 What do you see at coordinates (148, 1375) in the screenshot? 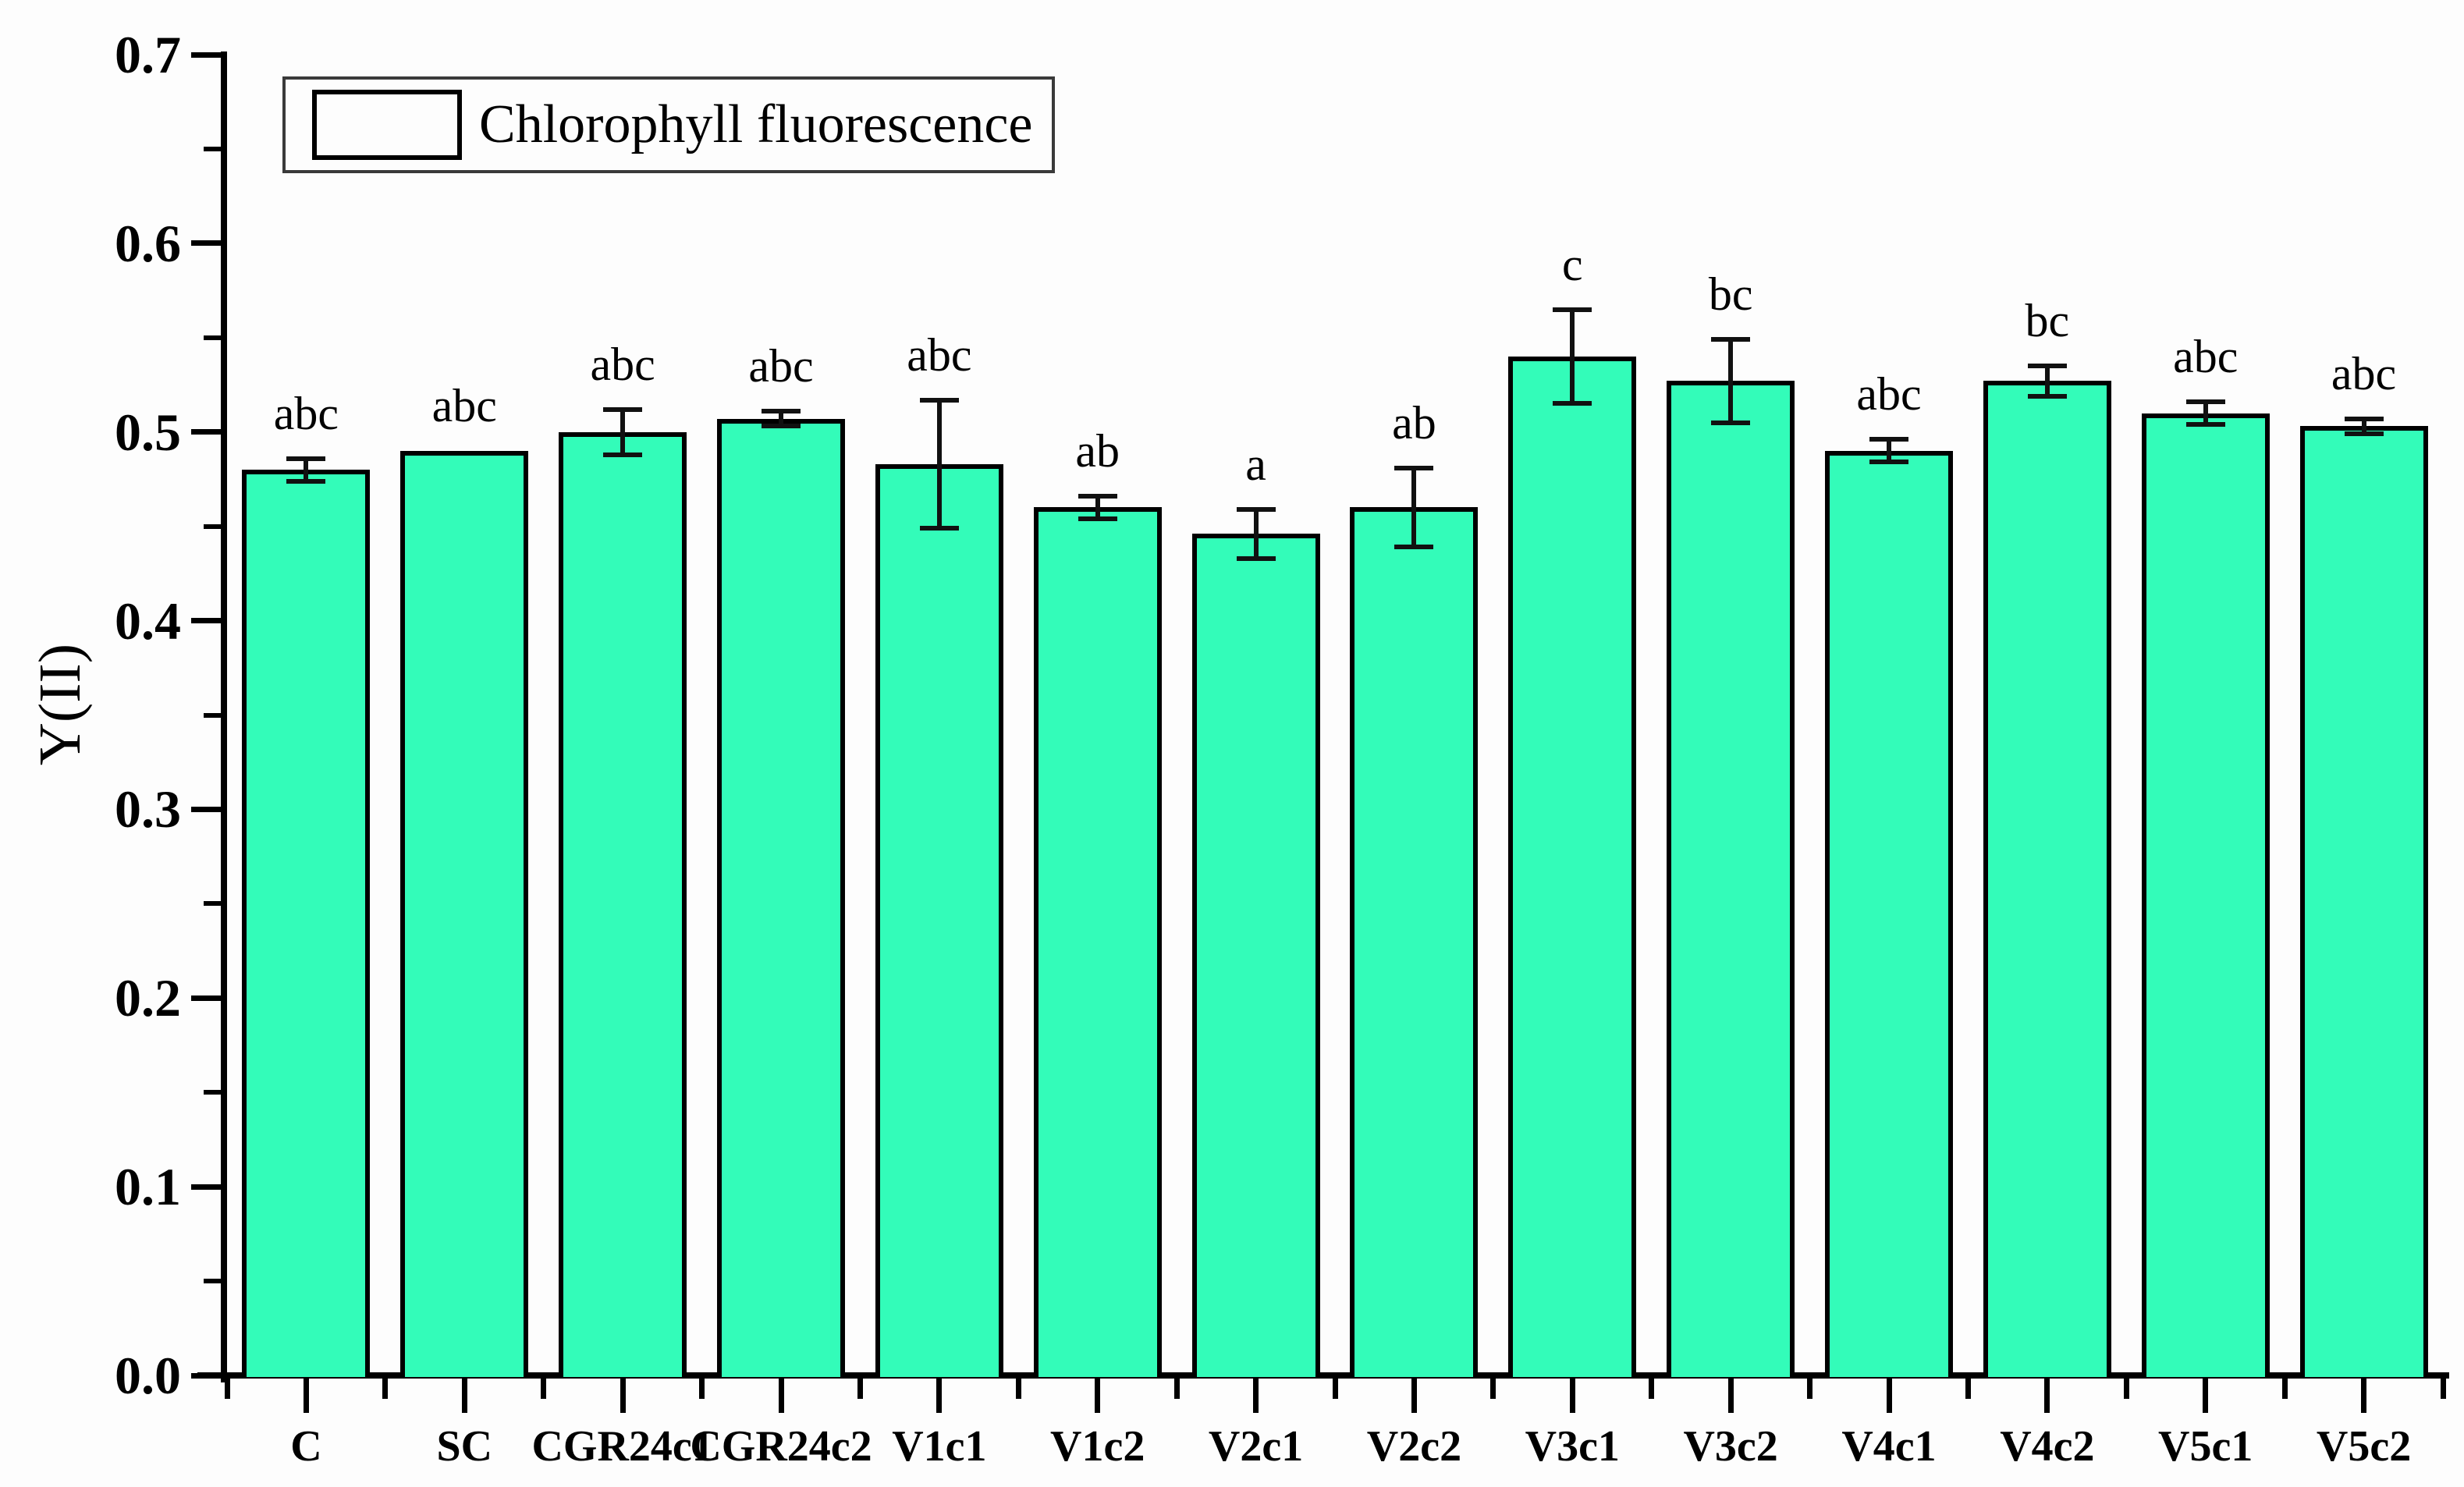
I see `y-tick-label: 0.0` at bounding box center [148, 1375].